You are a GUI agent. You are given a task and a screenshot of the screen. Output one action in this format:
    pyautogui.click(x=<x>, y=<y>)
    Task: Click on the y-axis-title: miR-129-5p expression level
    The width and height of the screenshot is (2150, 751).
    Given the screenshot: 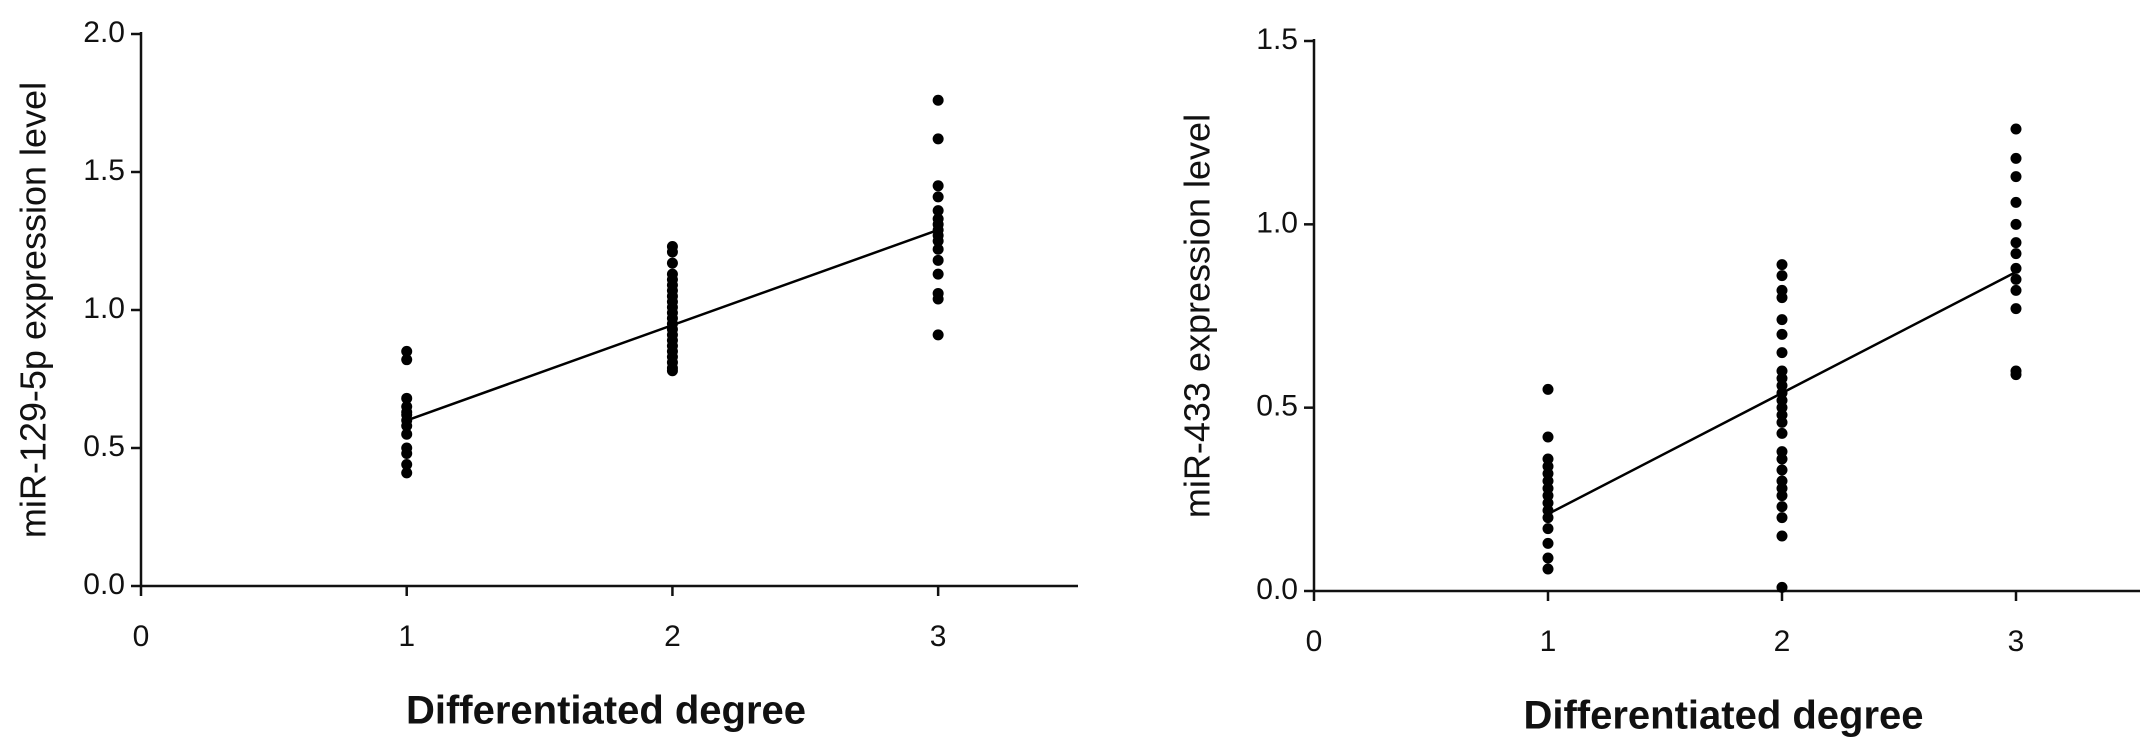 What is the action you would take?
    pyautogui.click(x=33, y=310)
    